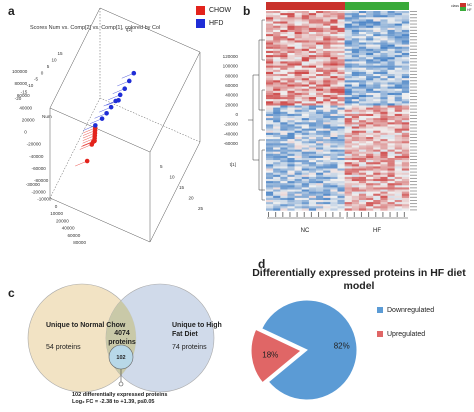 The width and height of the screenshot is (474, 412). I want to click on heatmap-class-bar-nc, so click(305, 6).